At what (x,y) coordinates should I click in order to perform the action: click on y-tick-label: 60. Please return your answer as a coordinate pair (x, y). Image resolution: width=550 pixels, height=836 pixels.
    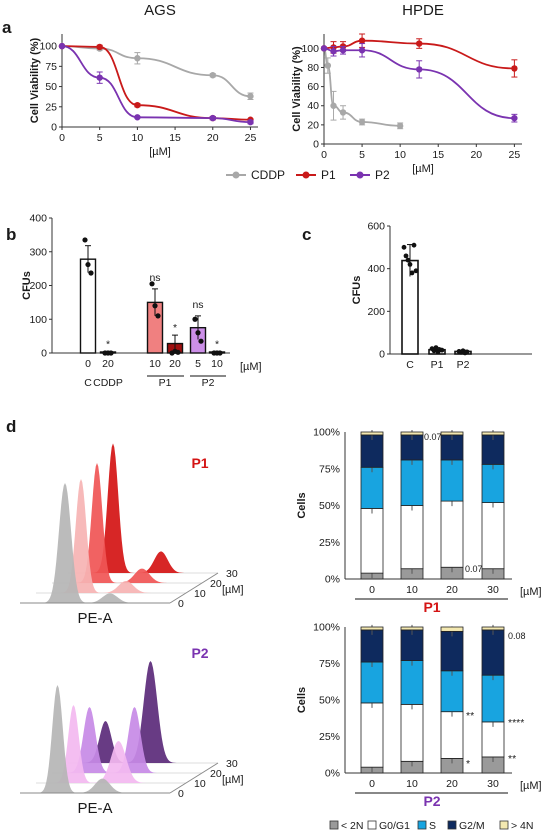
    Looking at the image, I should click on (313, 87).